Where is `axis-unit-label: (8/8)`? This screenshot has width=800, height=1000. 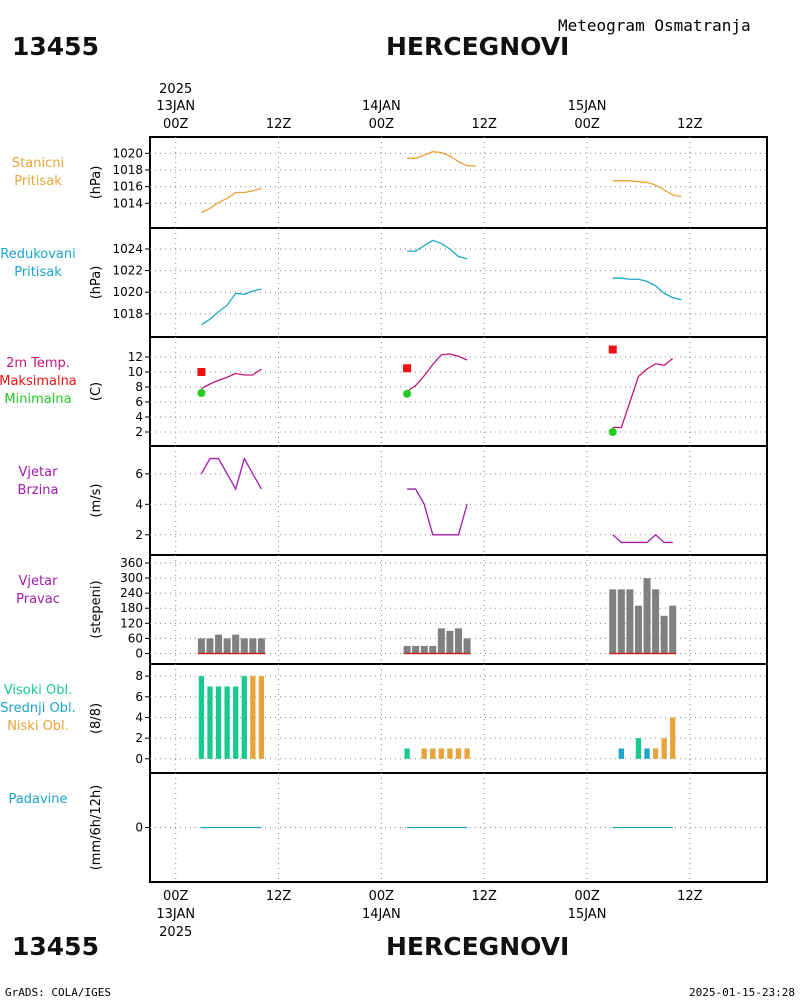 axis-unit-label: (8/8) is located at coordinates (96, 718).